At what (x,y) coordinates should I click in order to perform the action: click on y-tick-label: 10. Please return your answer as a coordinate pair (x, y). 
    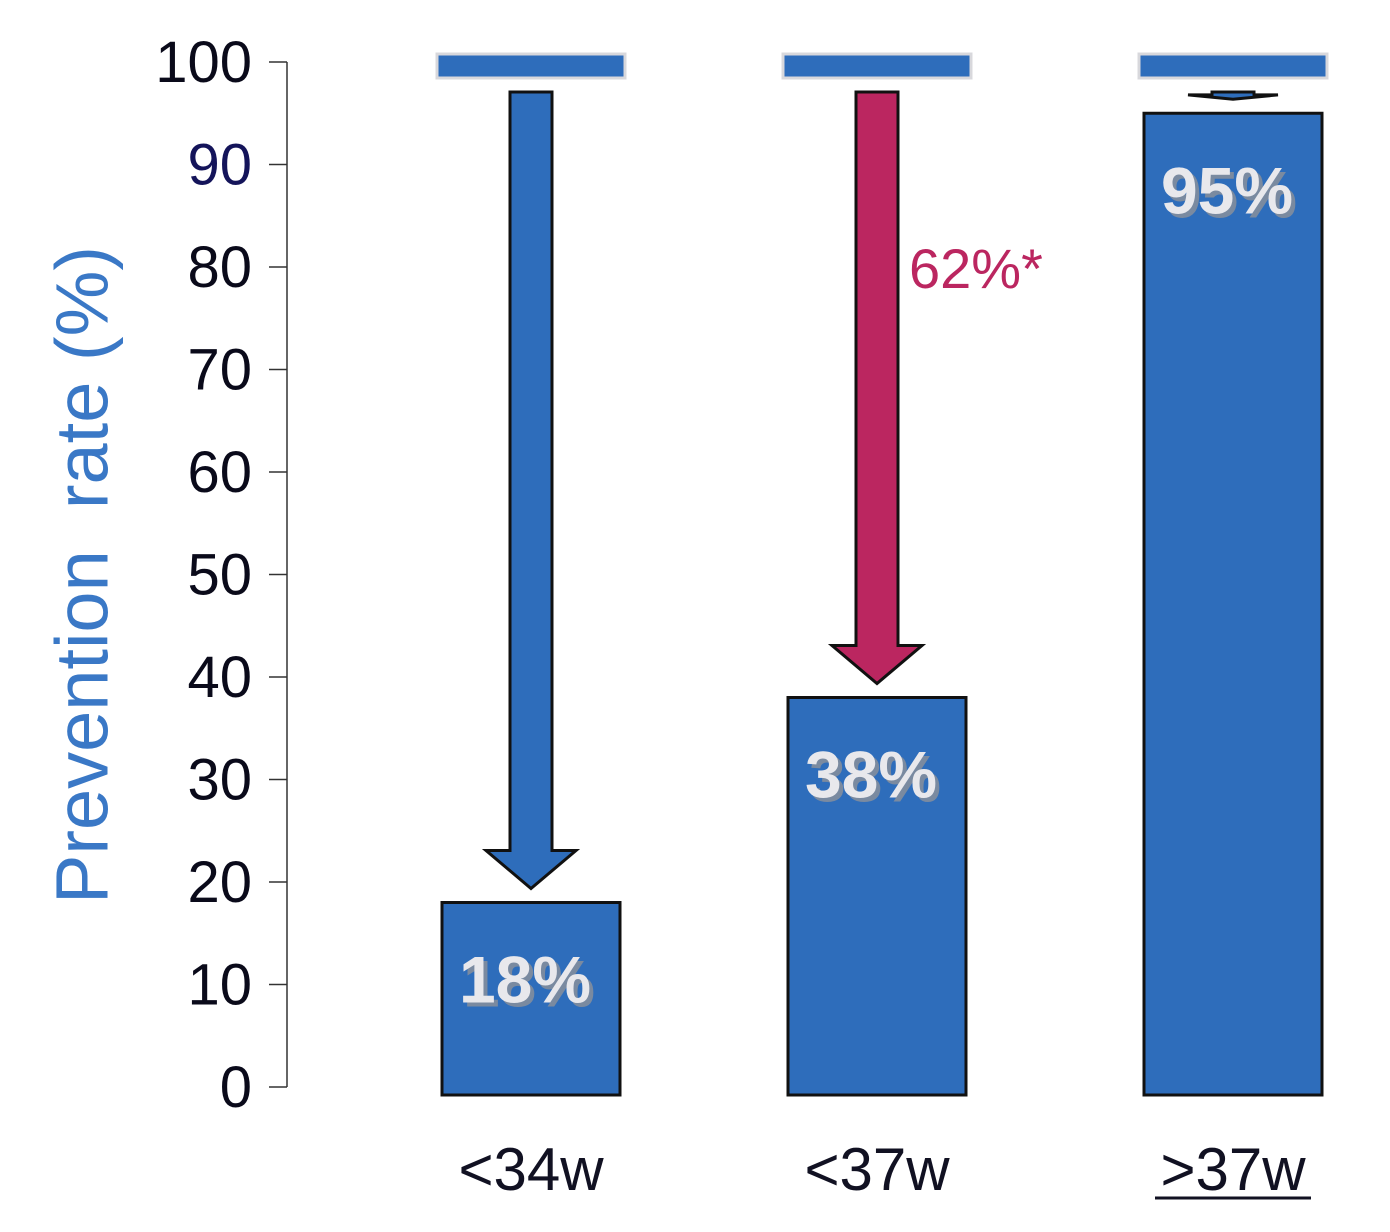
    Looking at the image, I should click on (219, 985).